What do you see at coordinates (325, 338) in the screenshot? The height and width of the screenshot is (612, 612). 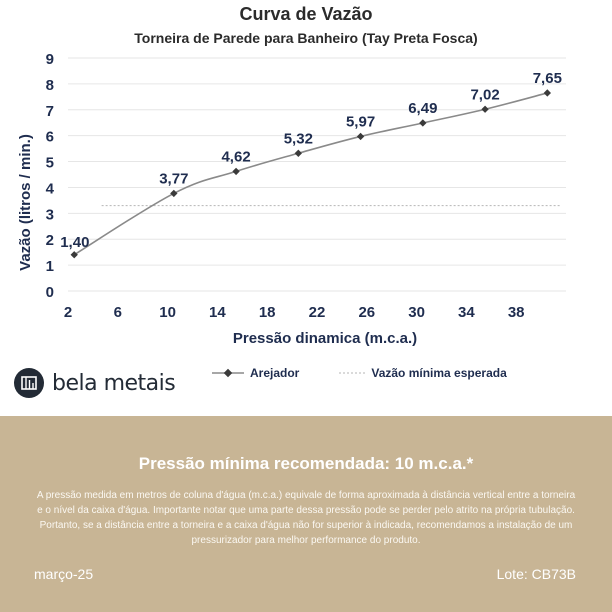 I see `x-axis-label: Pressão dinamica (m.c.a.)` at bounding box center [325, 338].